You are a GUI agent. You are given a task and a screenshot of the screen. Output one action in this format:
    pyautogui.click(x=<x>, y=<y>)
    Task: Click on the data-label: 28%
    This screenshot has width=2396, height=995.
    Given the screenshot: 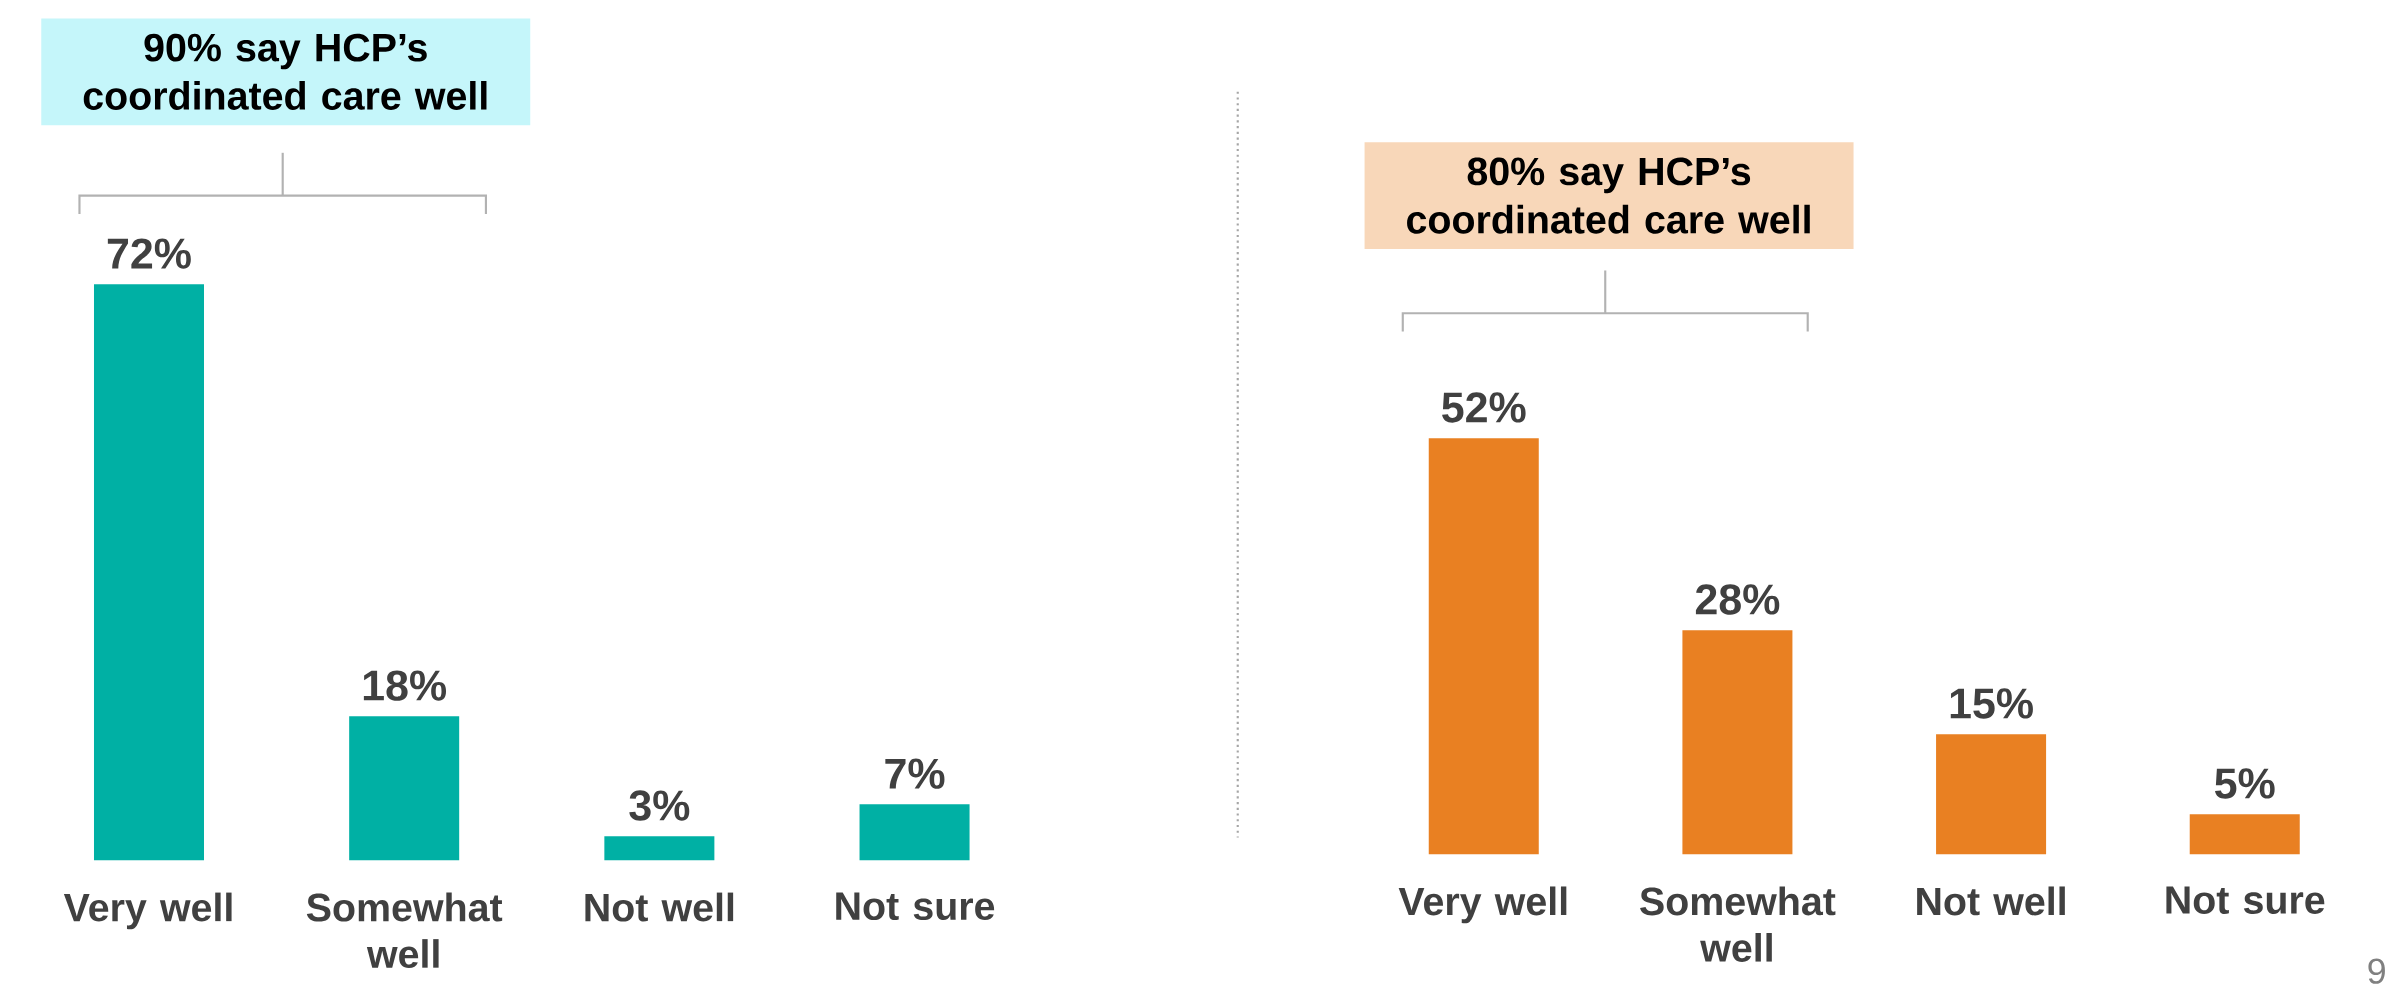 What is the action you would take?
    pyautogui.click(x=1737, y=599)
    